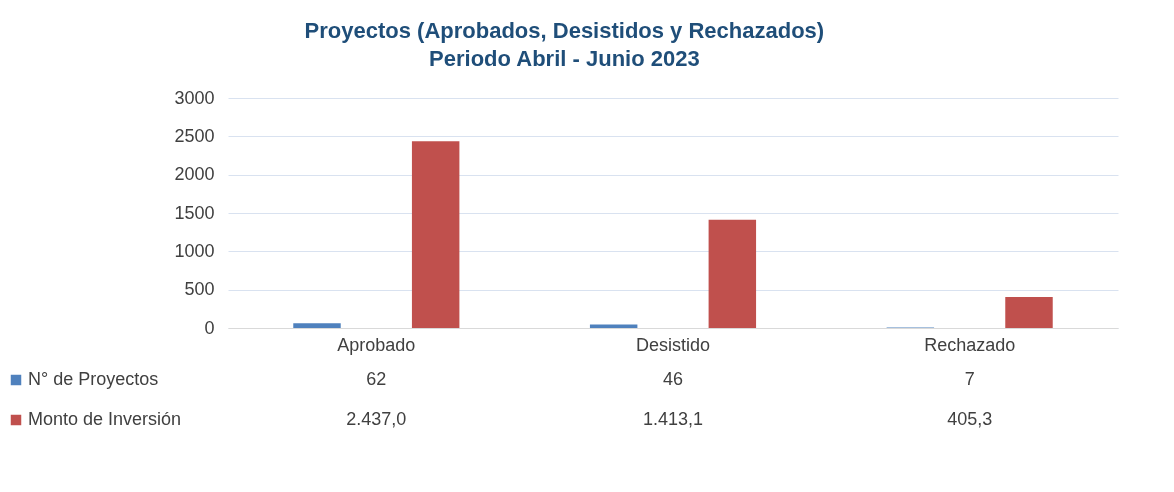  Describe the element at coordinates (199, 289) in the screenshot. I see `y-tick-label: 500` at that location.